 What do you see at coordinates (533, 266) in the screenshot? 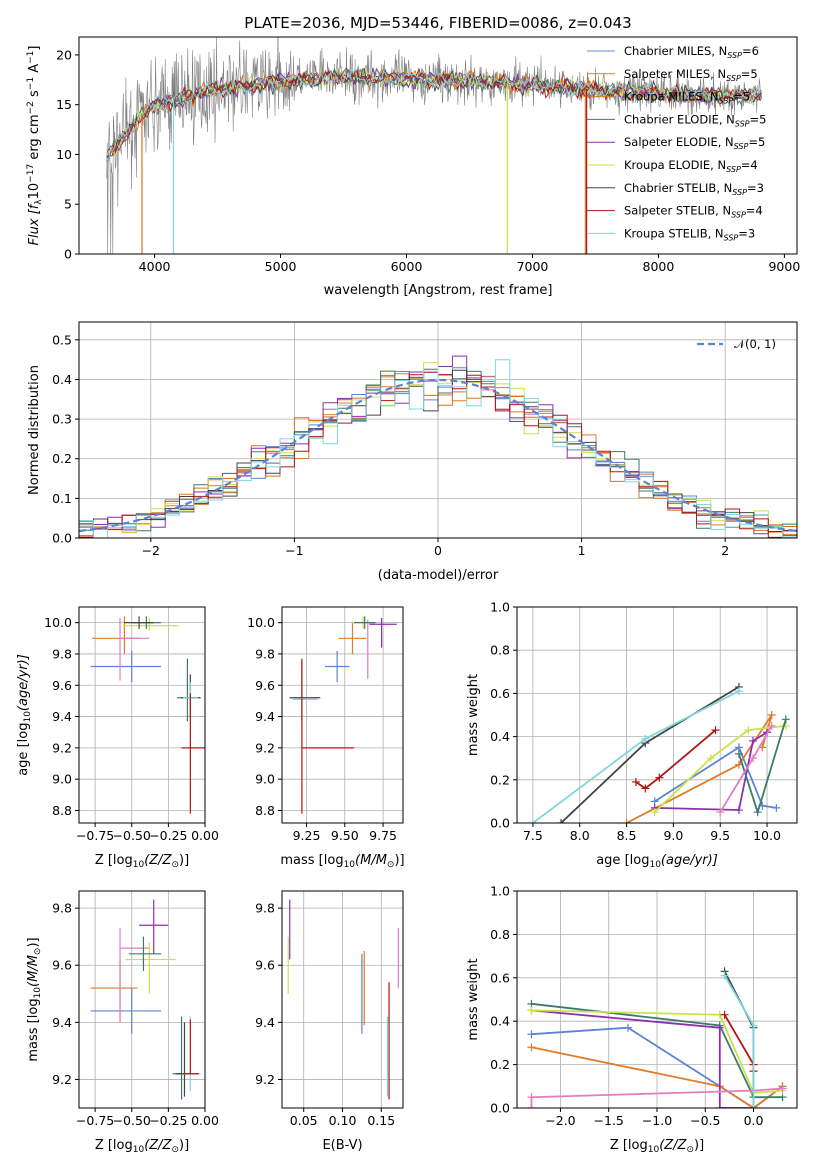
I see `x-tick-label: 7000` at bounding box center [533, 266].